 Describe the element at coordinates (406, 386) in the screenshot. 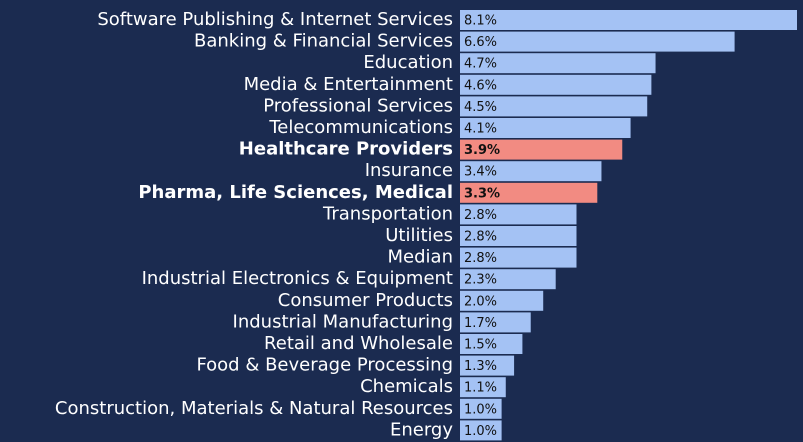

I see `category-label: Chemicals` at that location.